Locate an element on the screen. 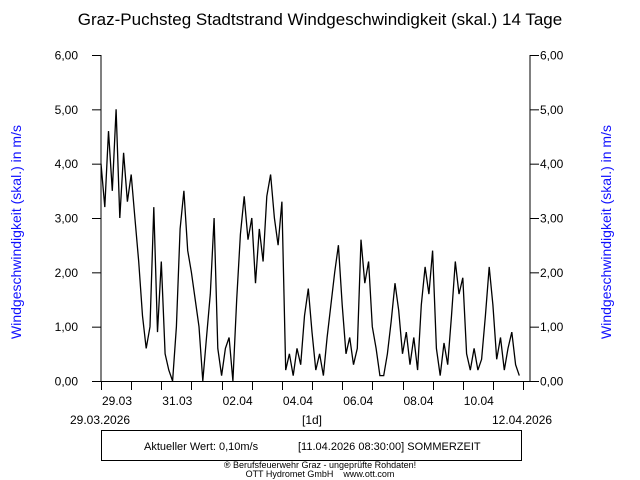 The height and width of the screenshot is (480, 640). y-tick-label-right: 1,00 is located at coordinates (552, 327).